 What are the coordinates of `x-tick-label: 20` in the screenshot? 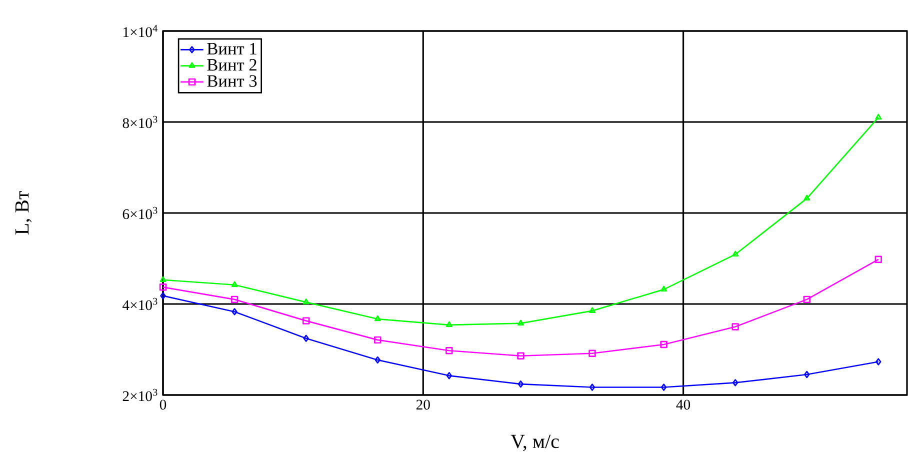 It's located at (423, 405).